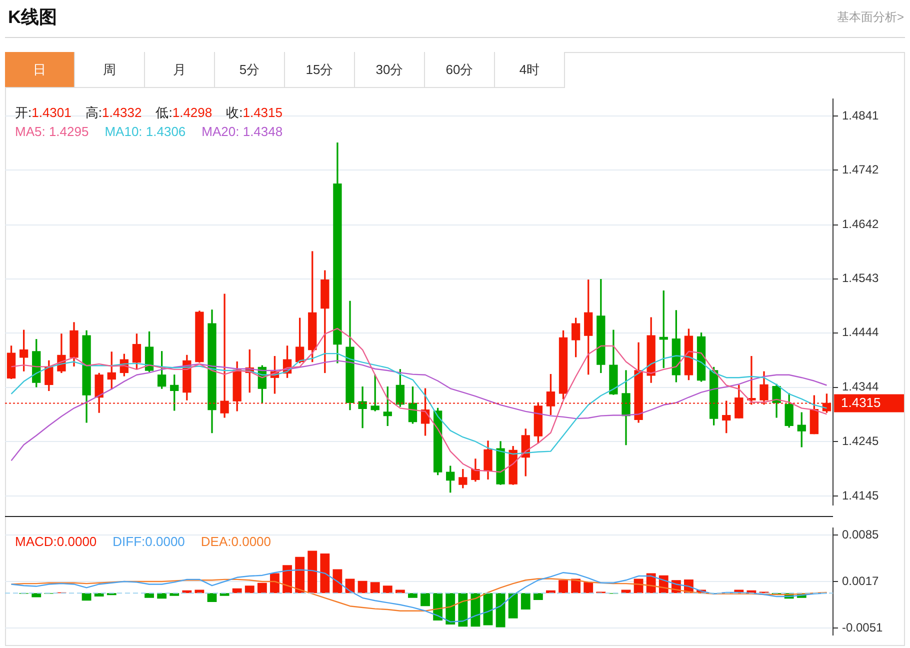 This screenshot has width=910, height=648. I want to click on text: 30分, so click(390, 70).